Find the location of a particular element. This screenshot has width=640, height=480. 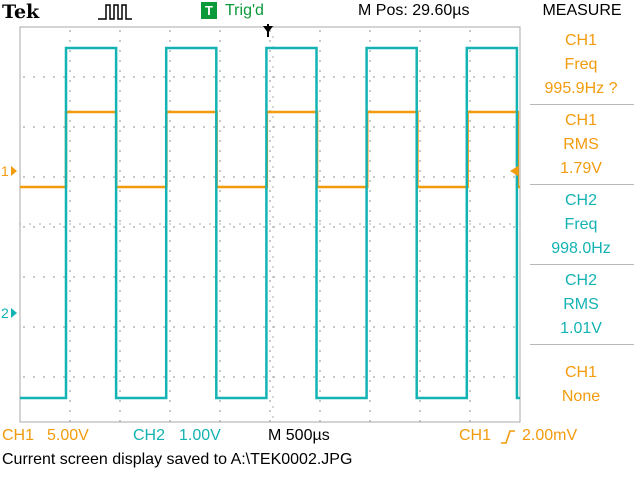

channel-settings-bar: CH1 5.00V CH2 1.00V M 500µs CH1 2.00mV is located at coordinates (320, 436).